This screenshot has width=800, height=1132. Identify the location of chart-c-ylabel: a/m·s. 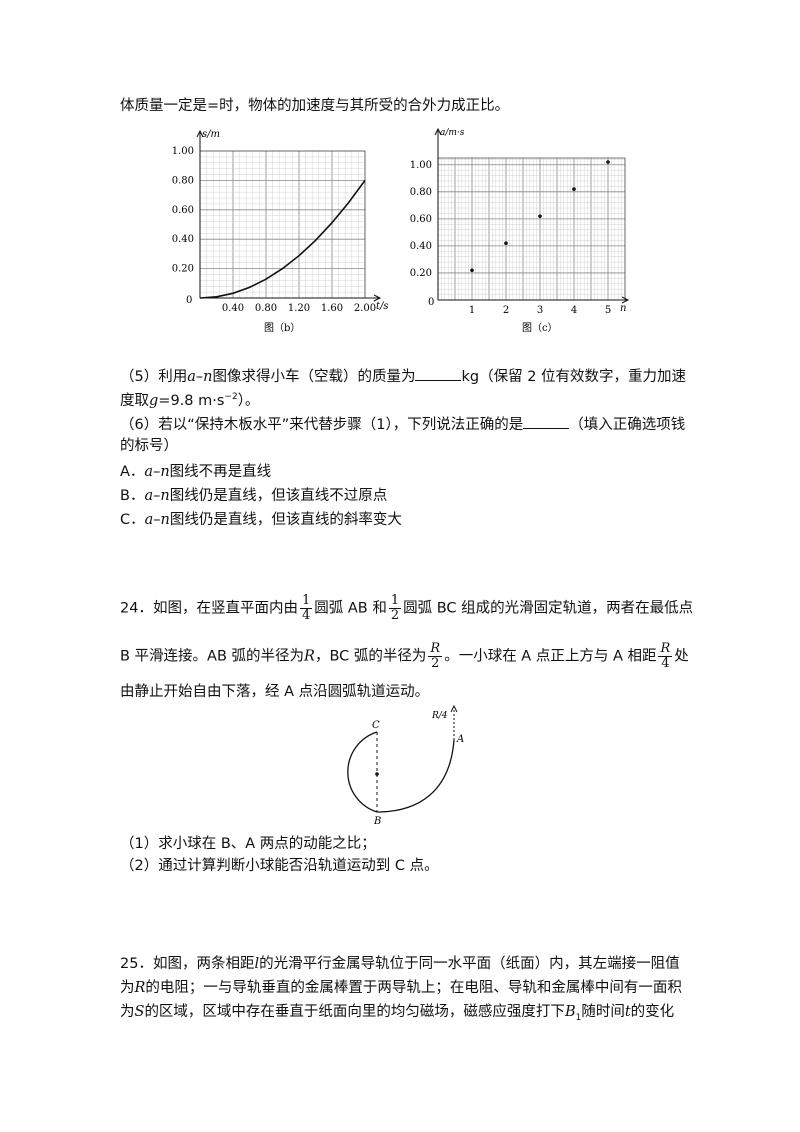
(452, 133).